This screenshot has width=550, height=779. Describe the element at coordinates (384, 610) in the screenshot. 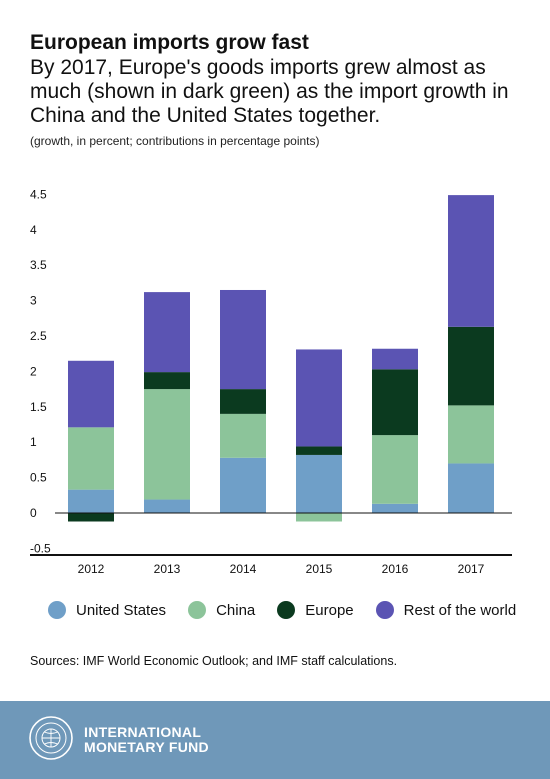

I see `legend-swatch-rest-of-world` at that location.